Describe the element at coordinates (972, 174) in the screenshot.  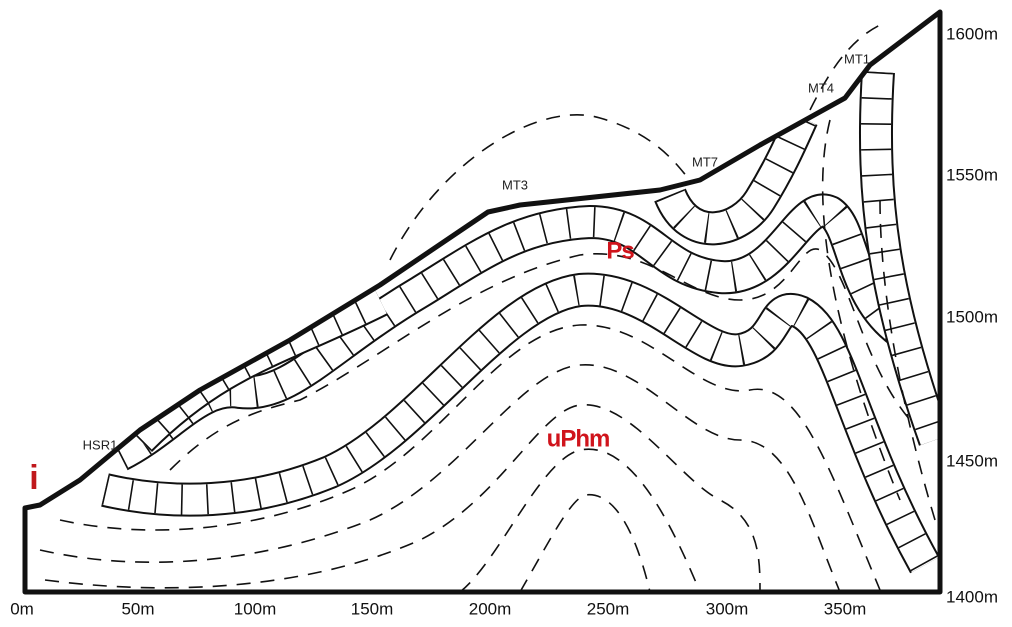
I see `y-label: 1550m` at that location.